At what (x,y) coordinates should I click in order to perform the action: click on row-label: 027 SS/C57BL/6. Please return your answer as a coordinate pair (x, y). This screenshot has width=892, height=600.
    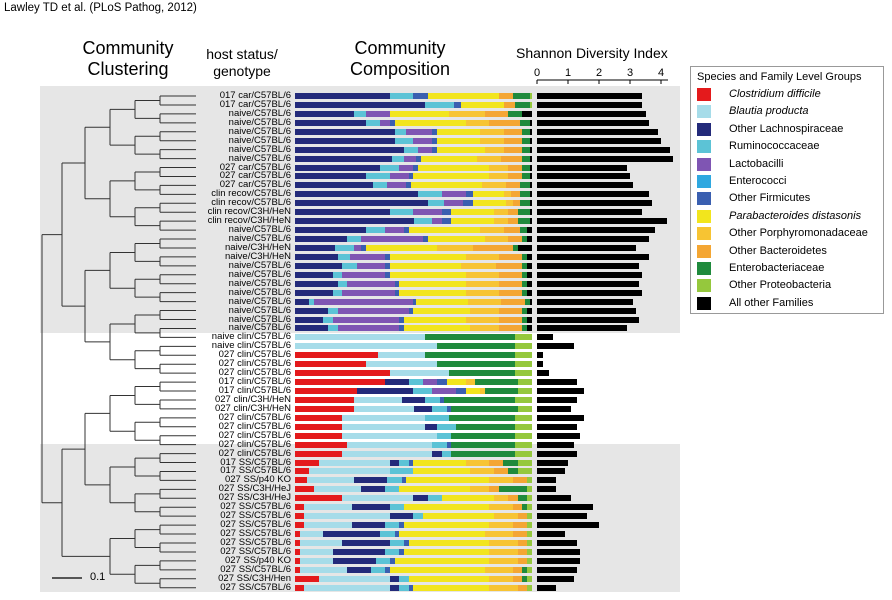
    Looking at the image, I should click on (255, 534).